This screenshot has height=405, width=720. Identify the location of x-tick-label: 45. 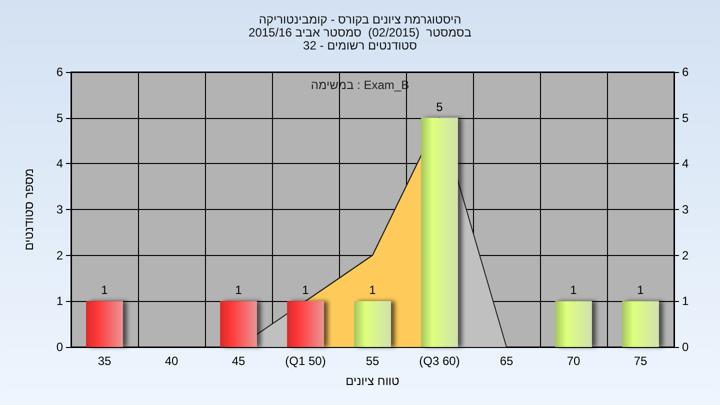
(239, 361).